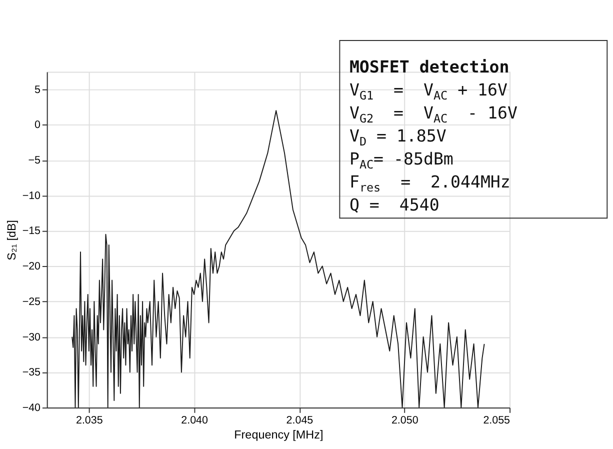 This screenshot has width=613, height=449. I want to click on y-tick-label: 5, so click(37, 90).